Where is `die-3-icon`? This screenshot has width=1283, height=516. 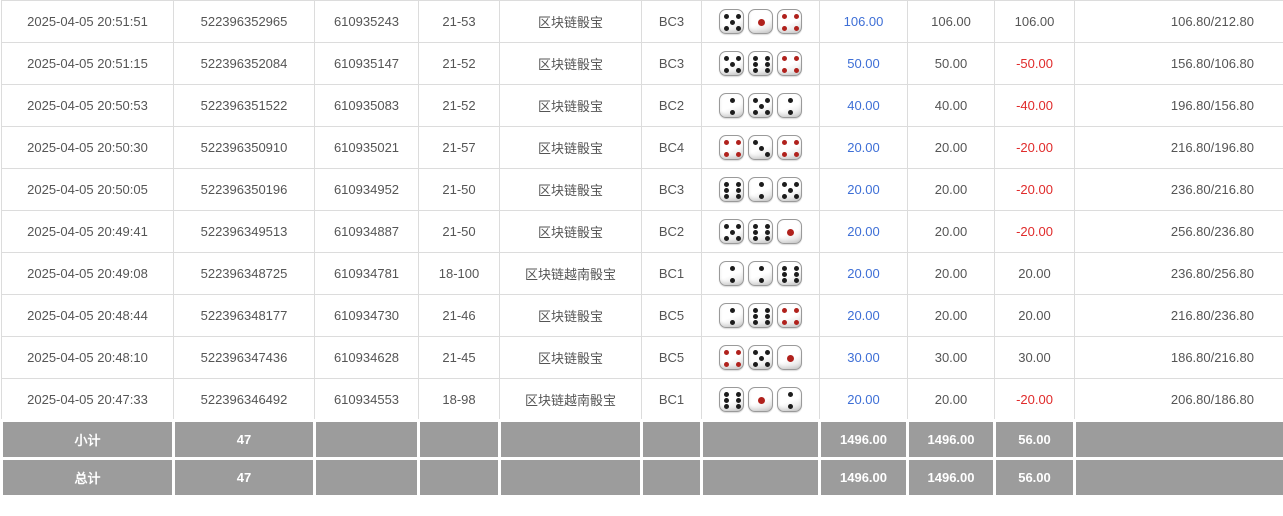
die-3-icon is located at coordinates (760, 147).